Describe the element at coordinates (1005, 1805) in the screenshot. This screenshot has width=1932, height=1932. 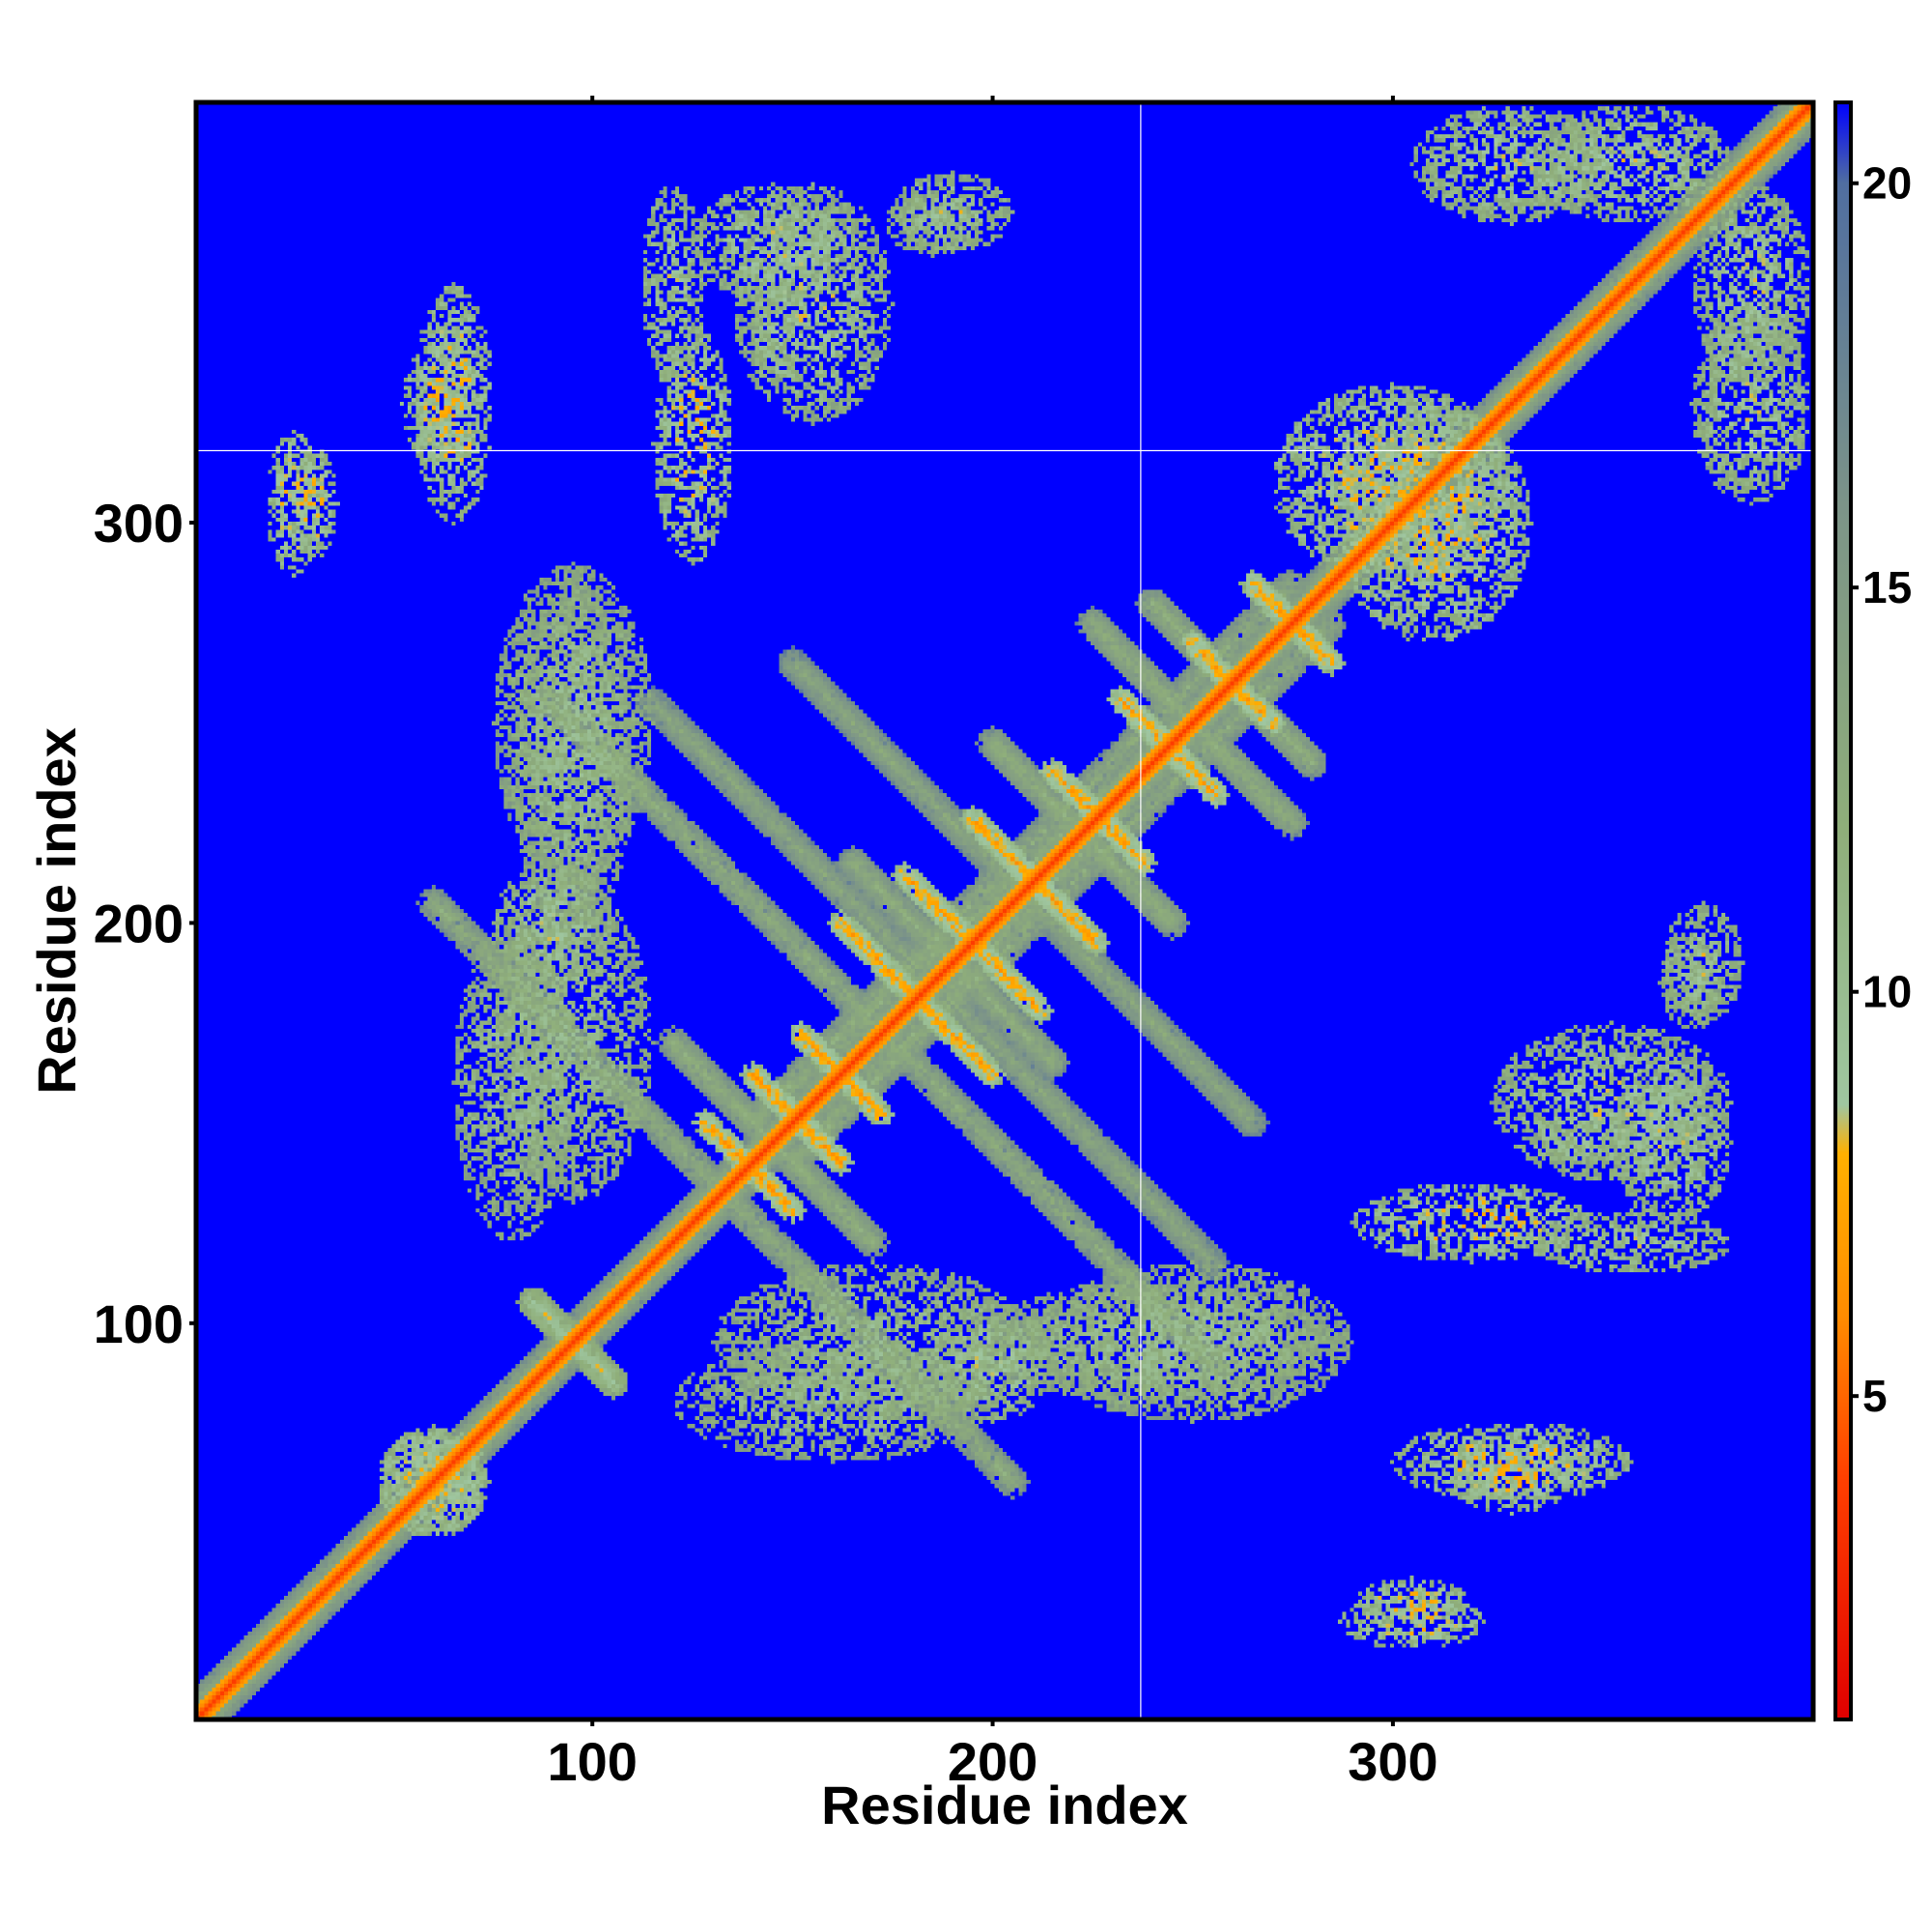
I see `x-axis-title: Residue index` at that location.